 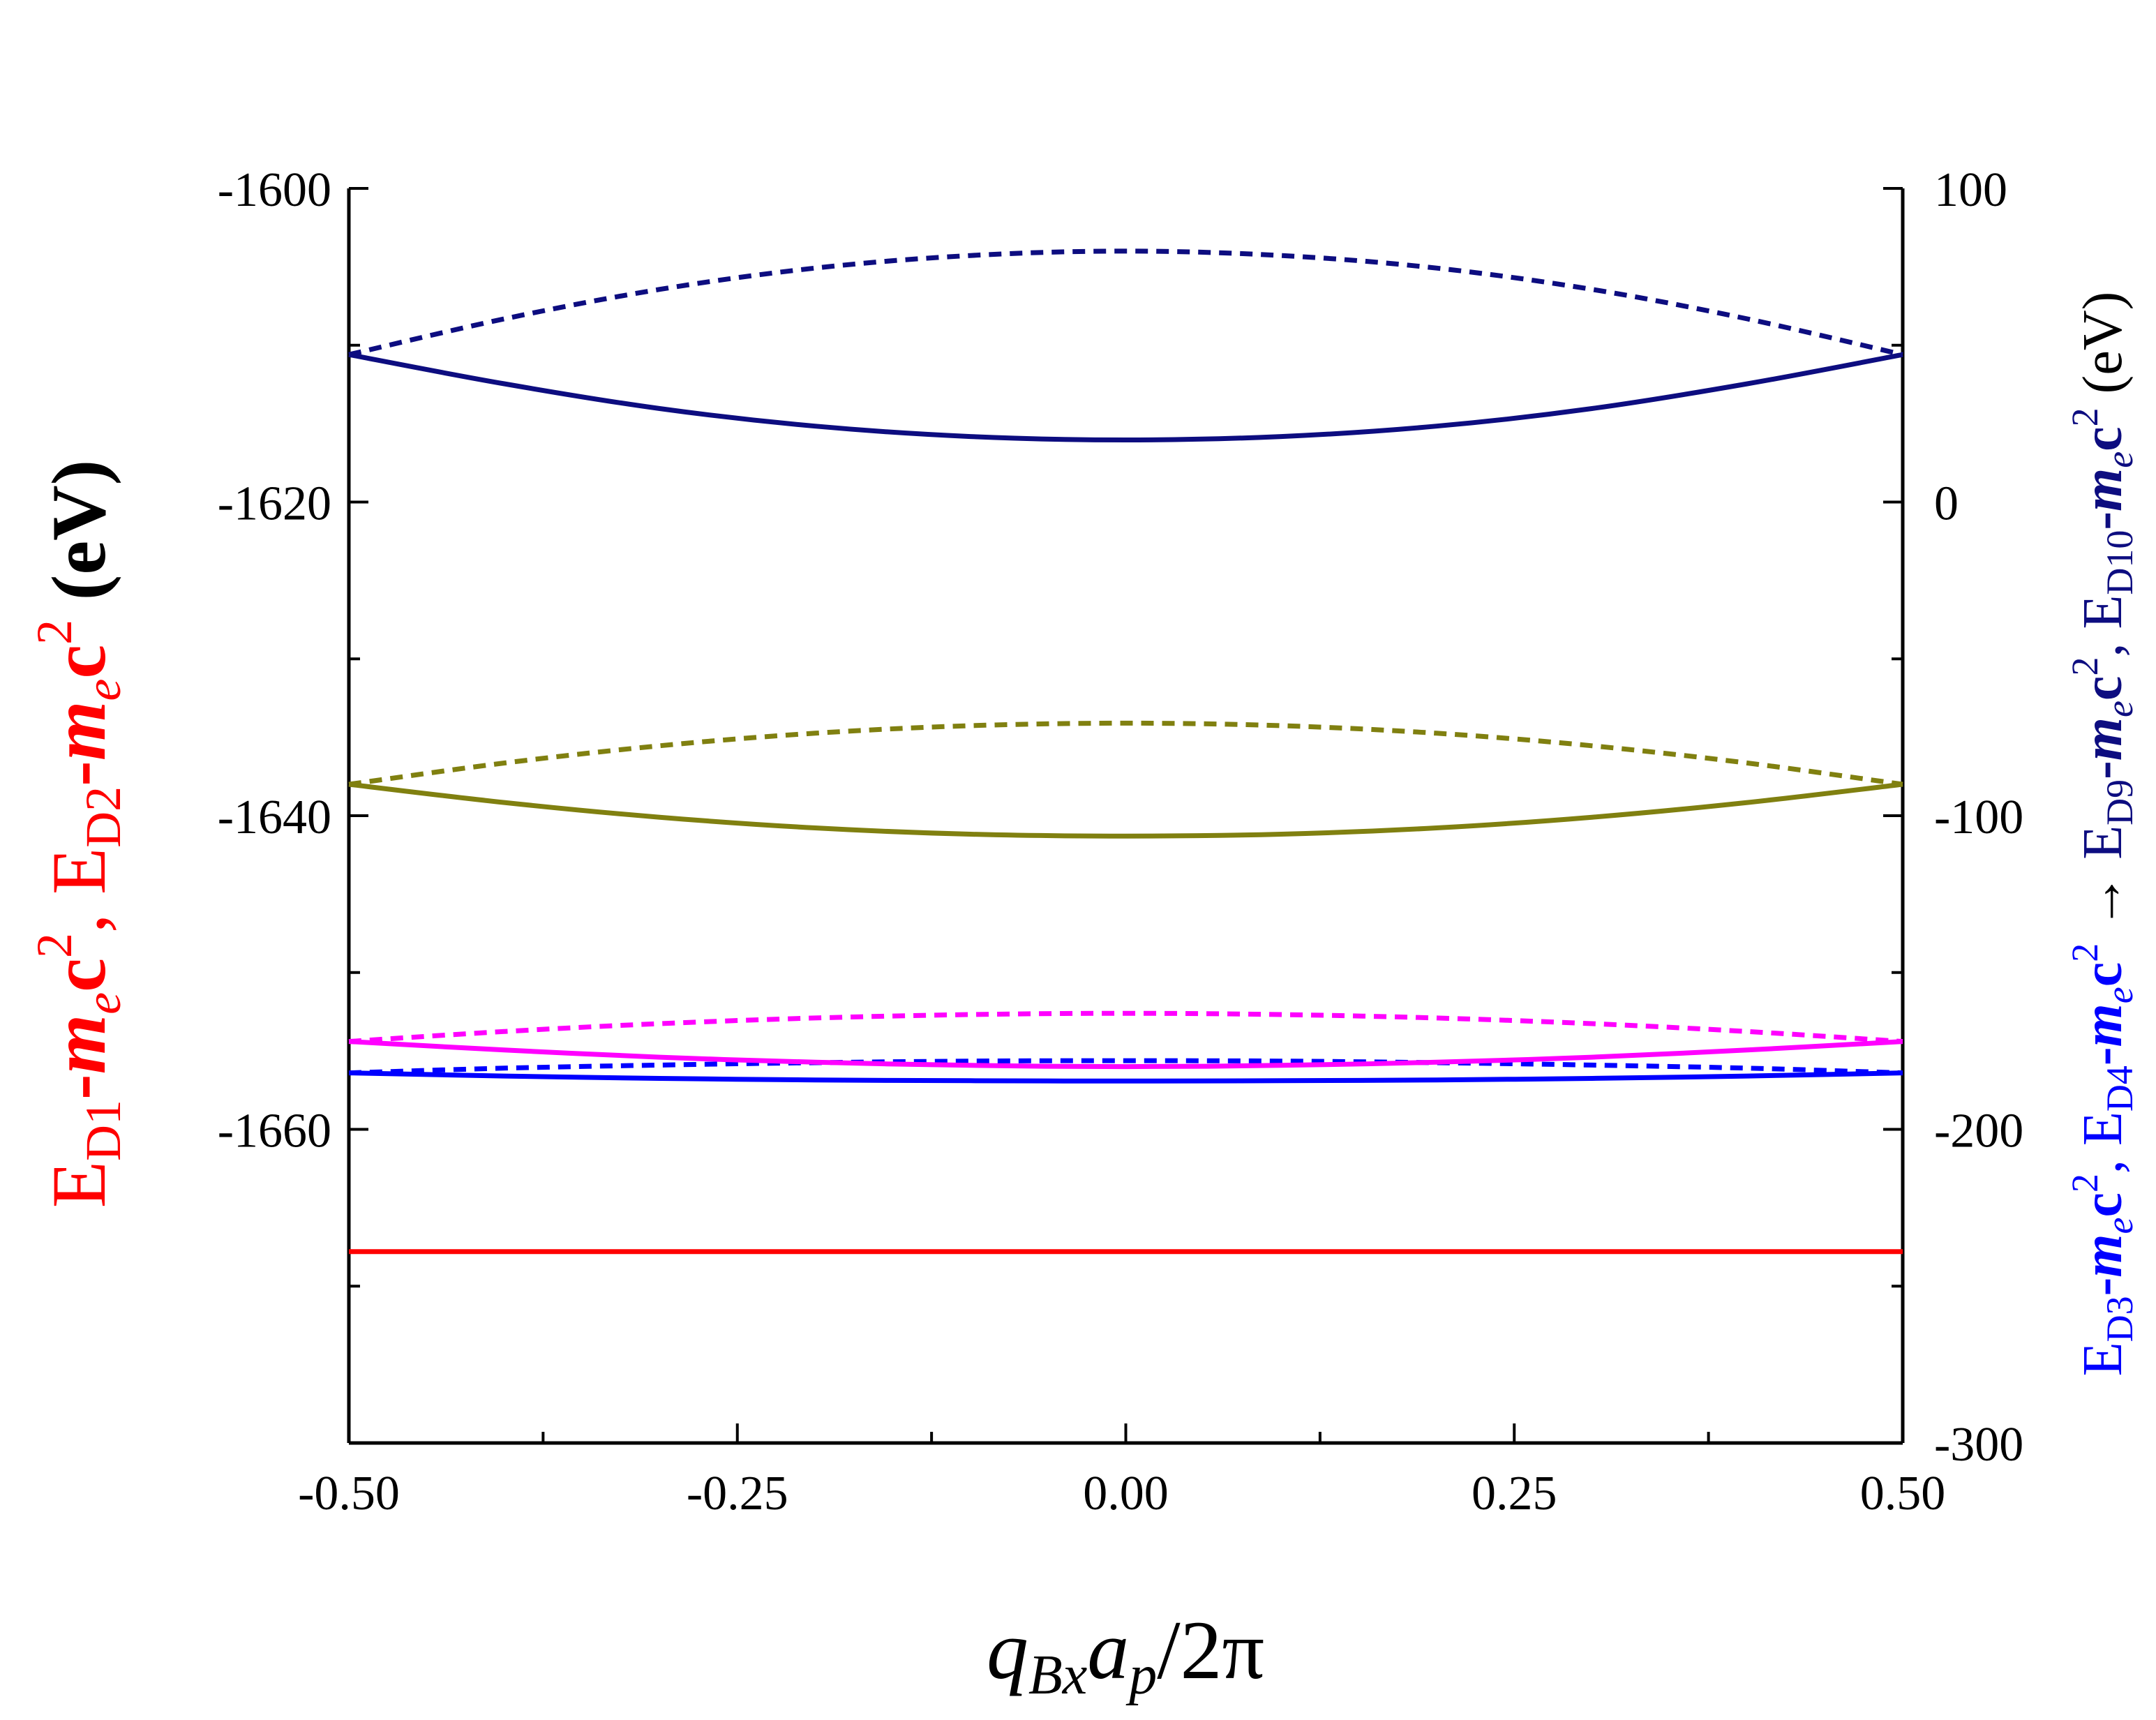 I want to click on right-y-tick-label: -300, so click(x=1978, y=1445).